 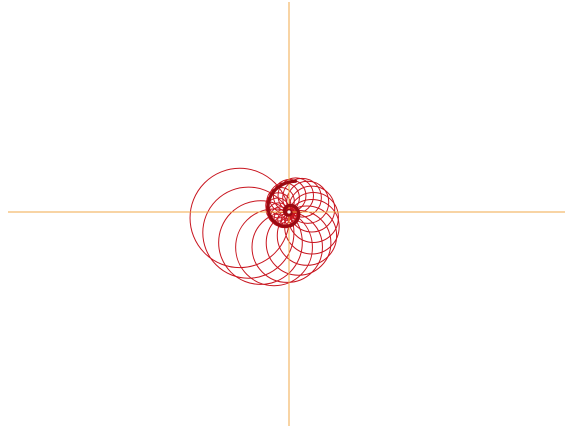 I want to click on spiral-envelope, so click(x=283, y=203).